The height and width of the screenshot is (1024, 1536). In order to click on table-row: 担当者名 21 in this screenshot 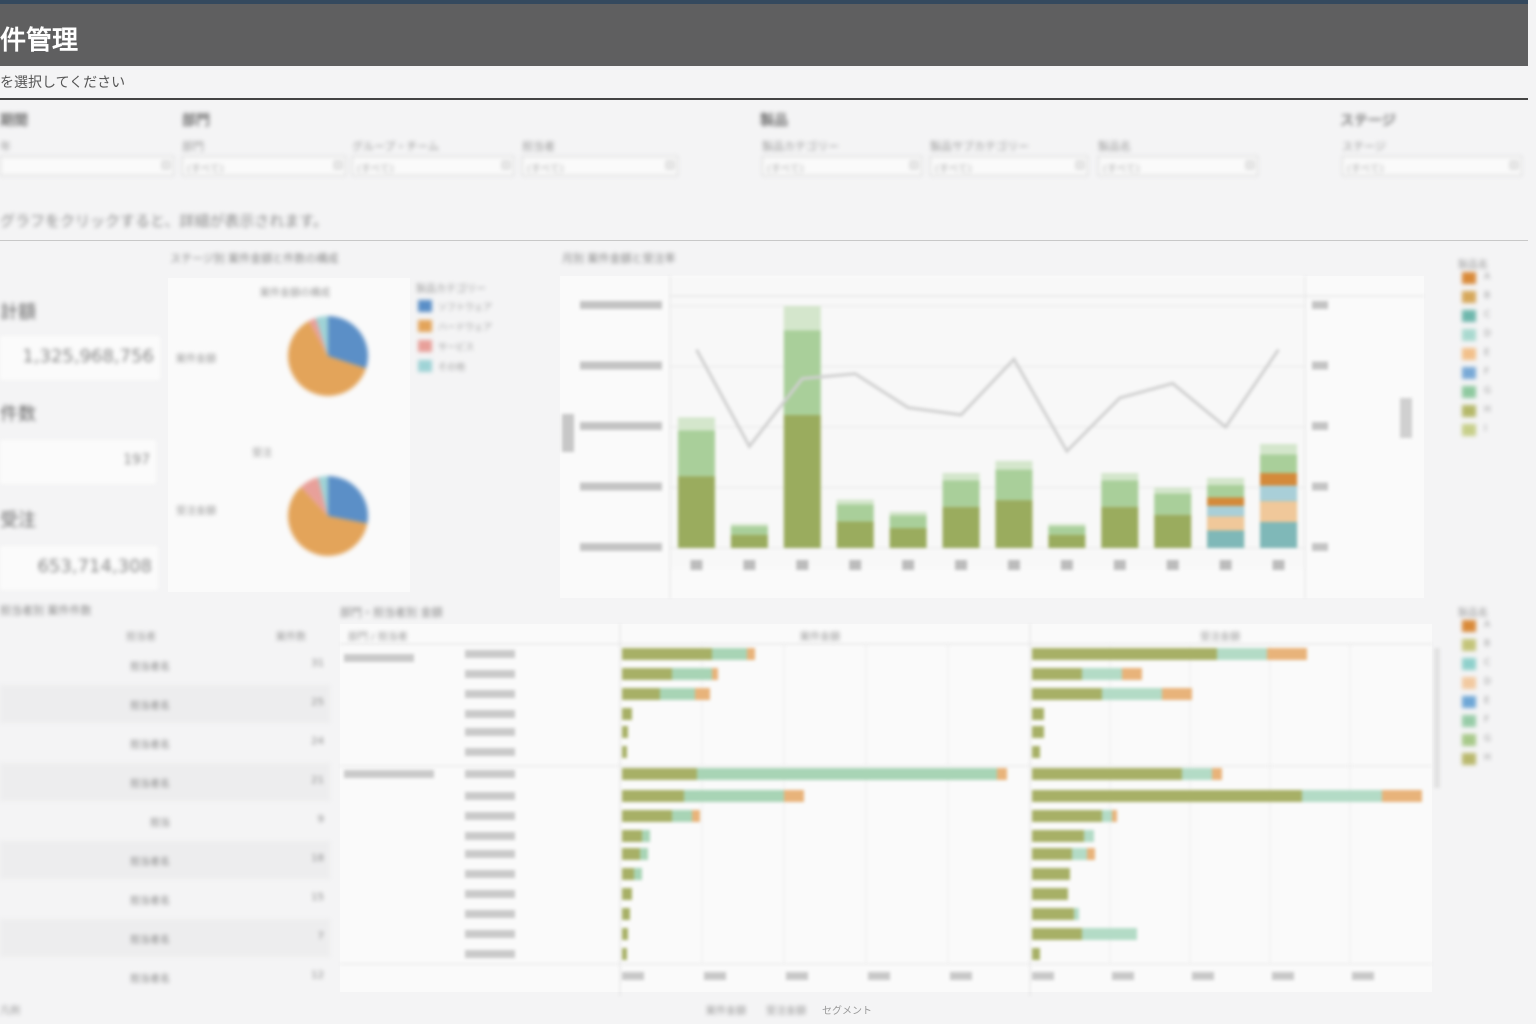, I will do `click(165, 782)`.